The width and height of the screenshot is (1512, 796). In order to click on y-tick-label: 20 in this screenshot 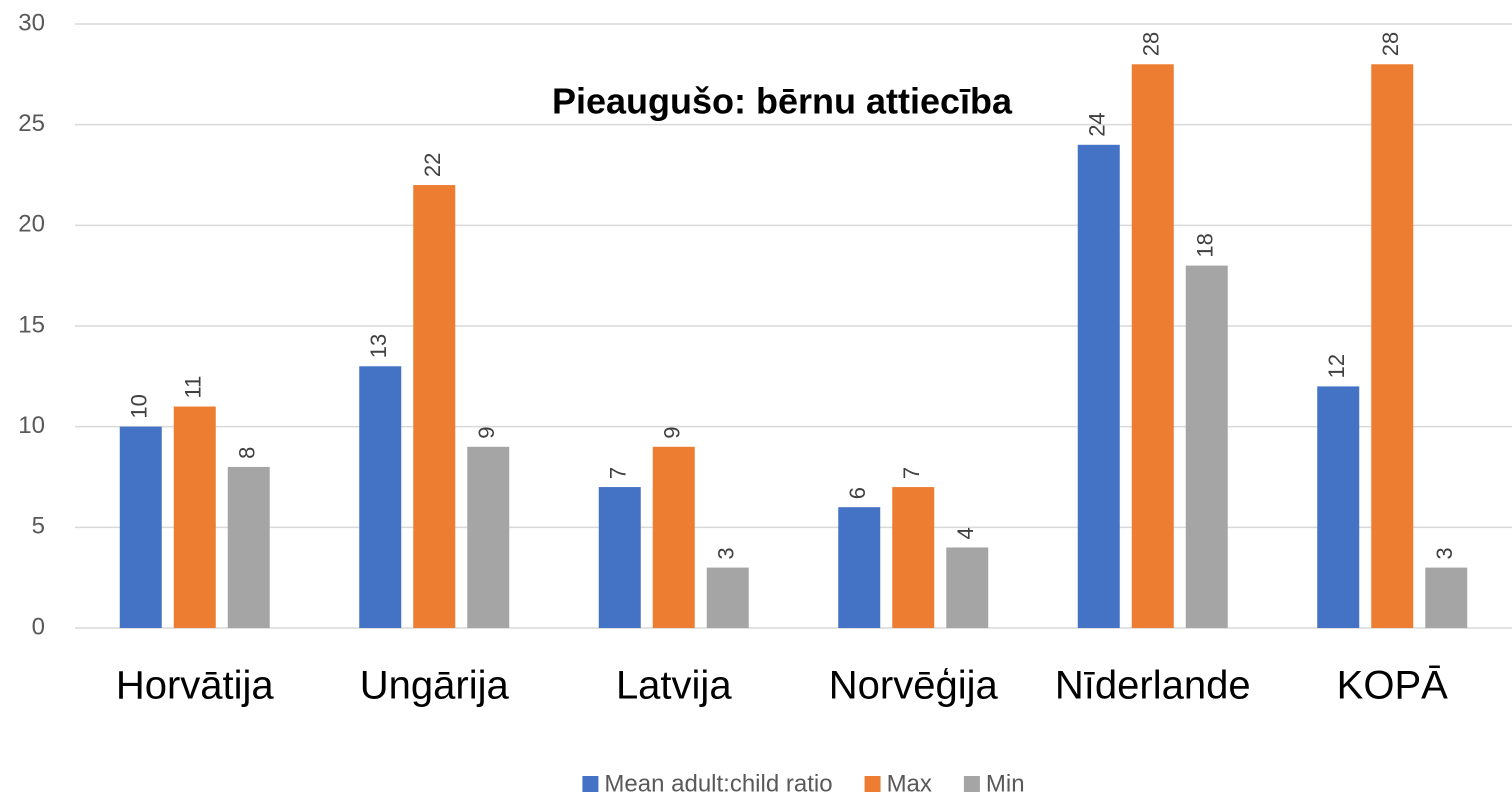, I will do `click(31, 224)`.